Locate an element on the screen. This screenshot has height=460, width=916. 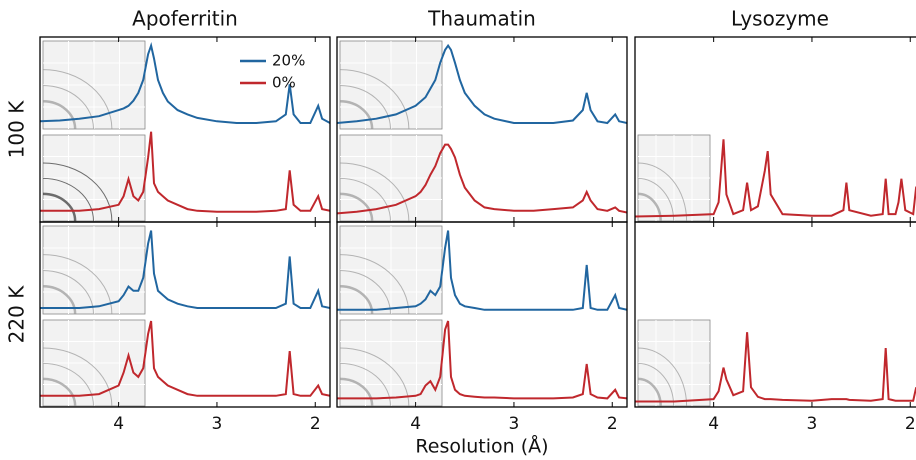
row-label: 100 K is located at coordinates (17, 129).